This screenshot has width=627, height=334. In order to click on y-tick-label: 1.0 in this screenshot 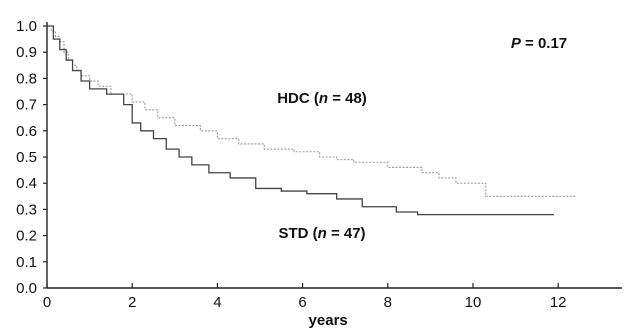, I will do `click(26, 26)`.